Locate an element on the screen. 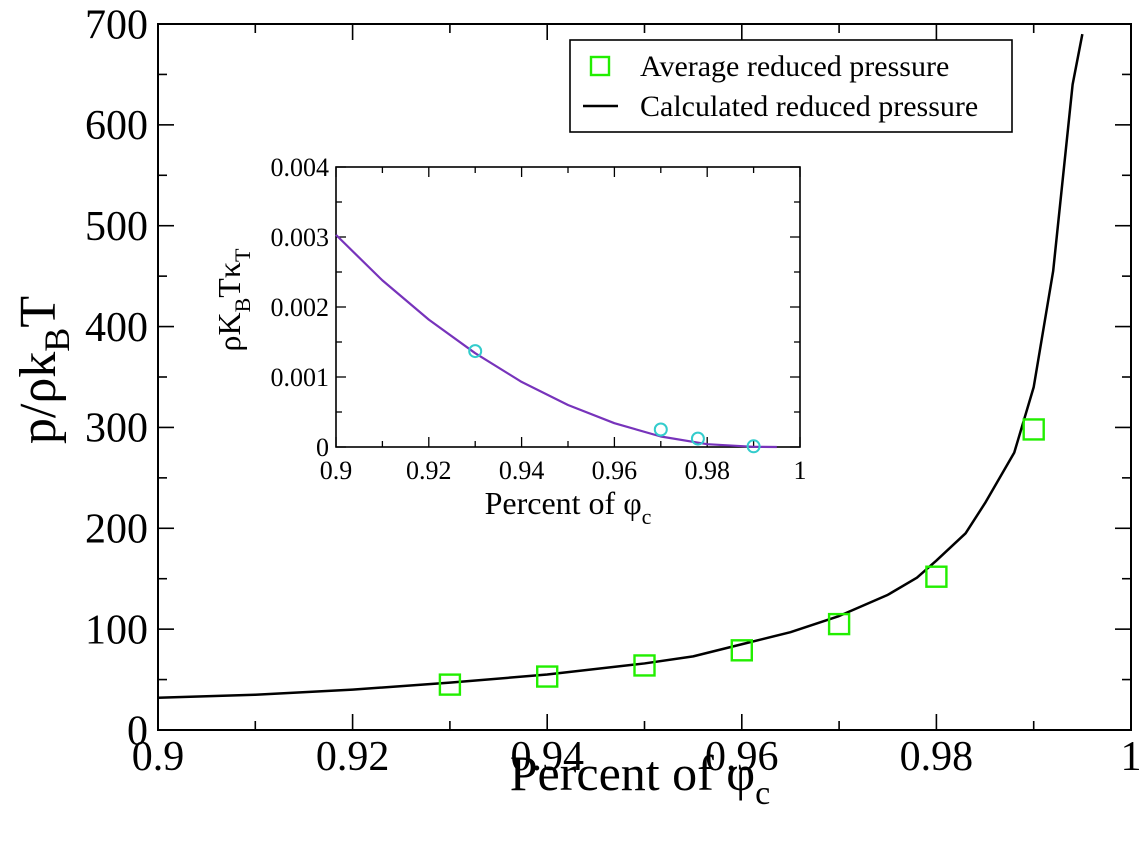 Image resolution: width=1140 pixels, height=843 pixels. main-y-tick-label: 700 is located at coordinates (116, 25).